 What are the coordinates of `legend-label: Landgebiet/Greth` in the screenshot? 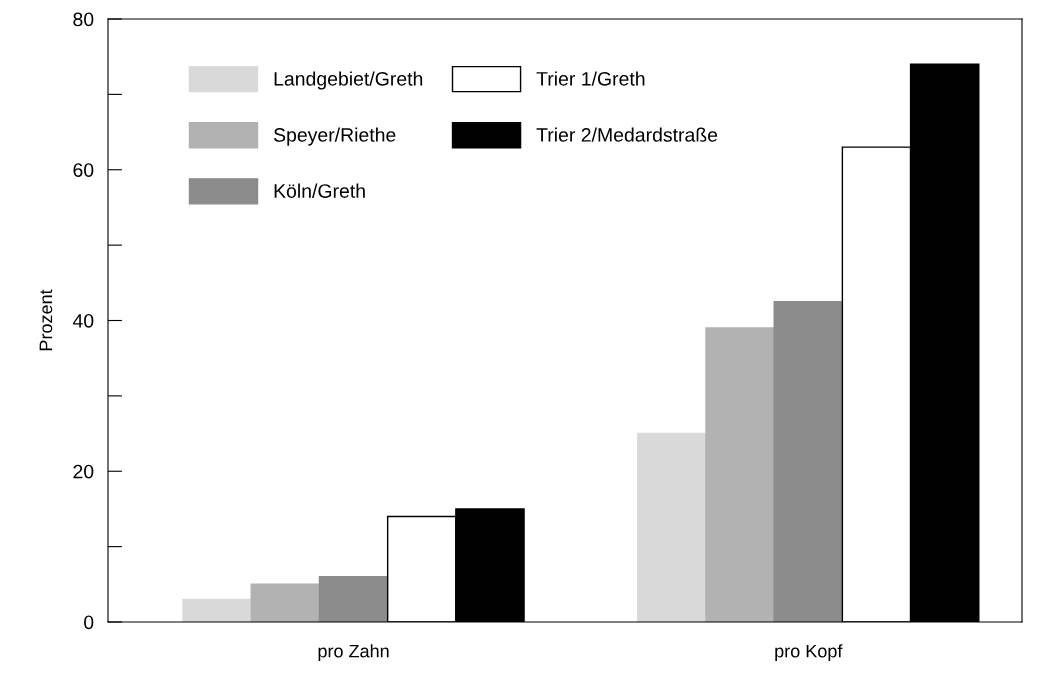 It's located at (348, 80).